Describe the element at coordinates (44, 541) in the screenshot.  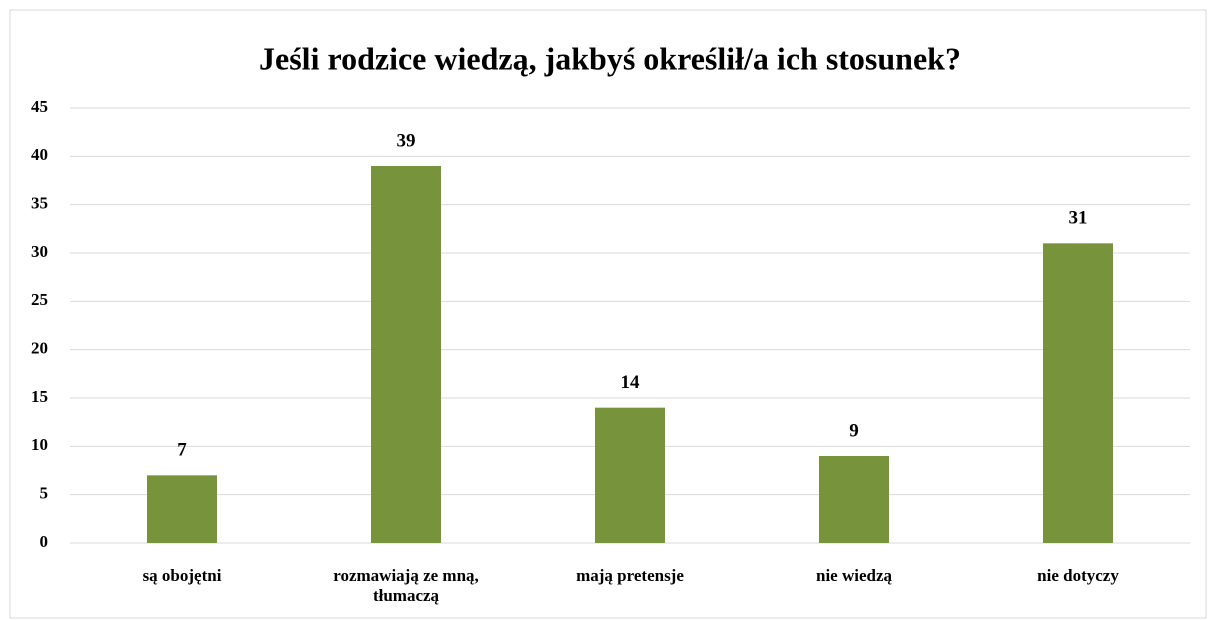
I see `y-tick-label: 0` at that location.